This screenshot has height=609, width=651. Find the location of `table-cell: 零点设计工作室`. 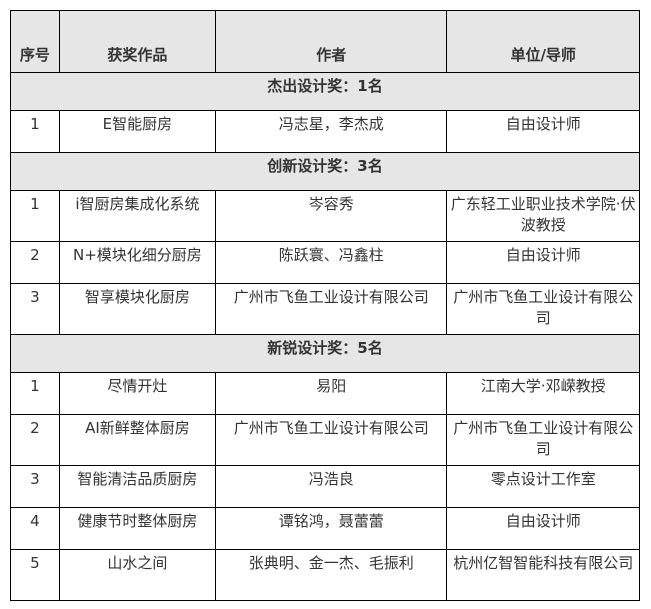

table-cell: 零点设计工作室 is located at coordinates (543, 486).